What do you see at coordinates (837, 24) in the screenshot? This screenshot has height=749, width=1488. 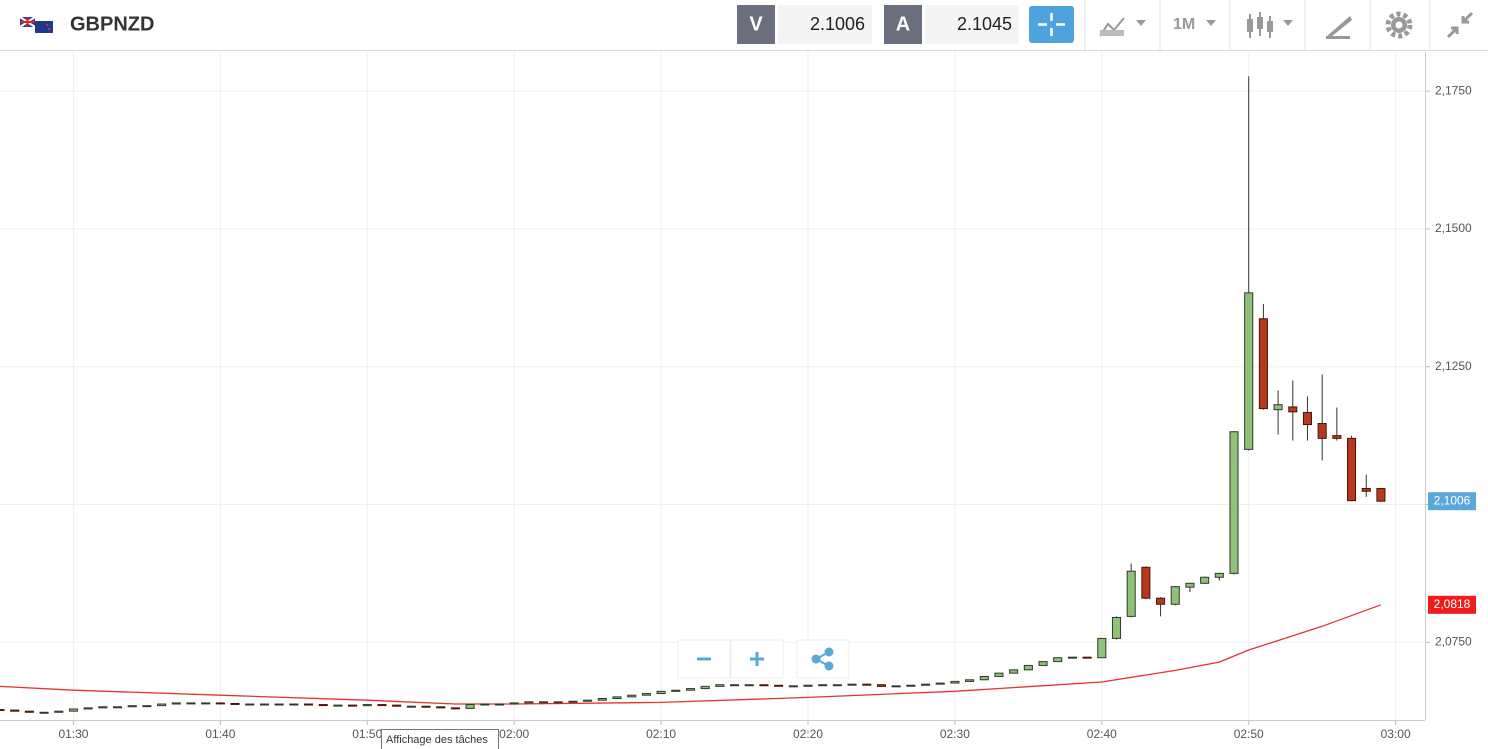 I see `bid-price: 2.1006` at bounding box center [837, 24].